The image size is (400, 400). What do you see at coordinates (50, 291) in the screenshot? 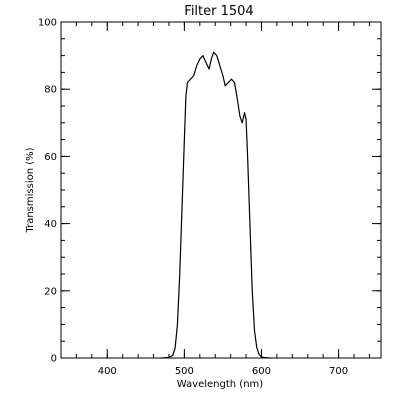
I see `y-tick-label: 20` at bounding box center [50, 291].